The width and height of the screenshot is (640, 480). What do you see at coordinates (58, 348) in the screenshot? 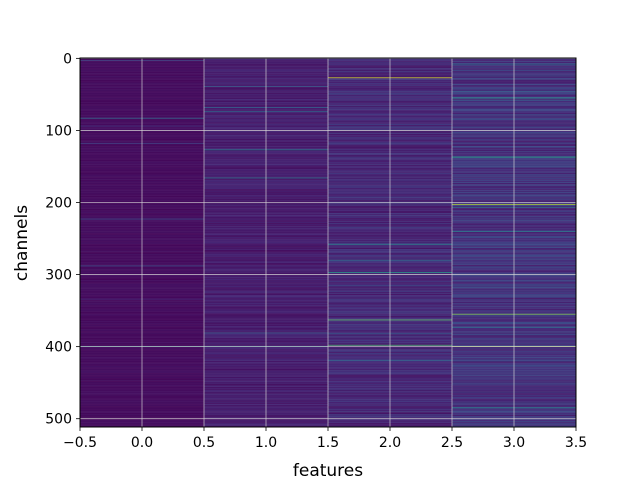
I see `y-tick-label: 400` at bounding box center [58, 348].